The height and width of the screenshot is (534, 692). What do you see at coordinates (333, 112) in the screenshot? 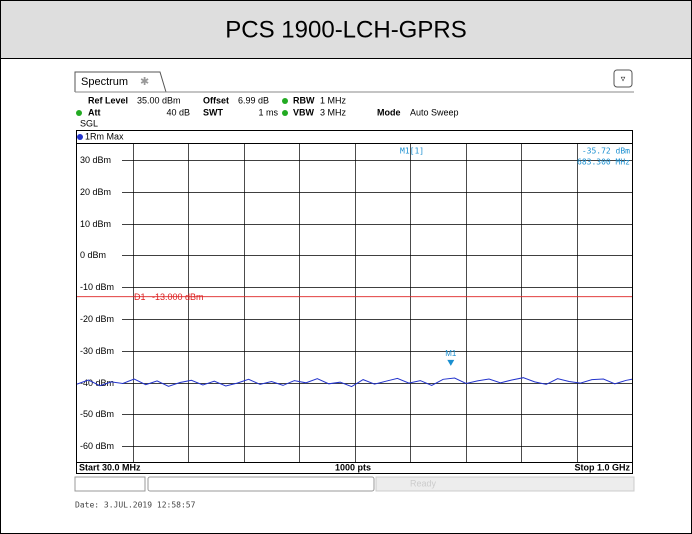
I see `setting-value: 3 MHz` at bounding box center [333, 112].